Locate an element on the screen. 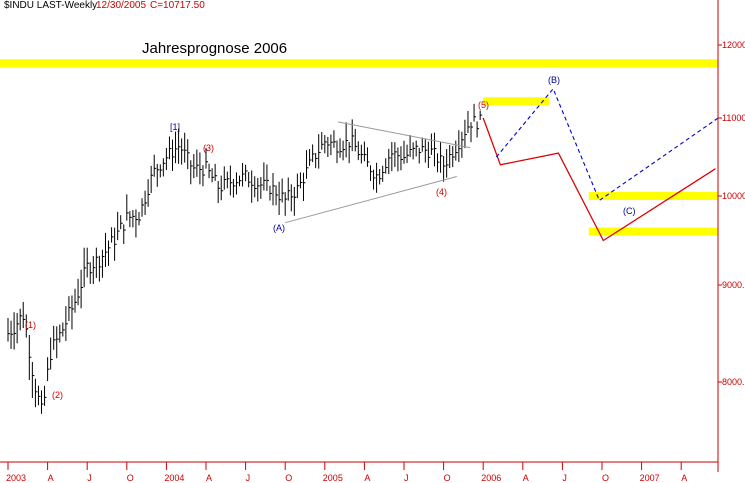 This screenshot has width=745, height=483. y-tick-label: 10000. is located at coordinates (733, 196).